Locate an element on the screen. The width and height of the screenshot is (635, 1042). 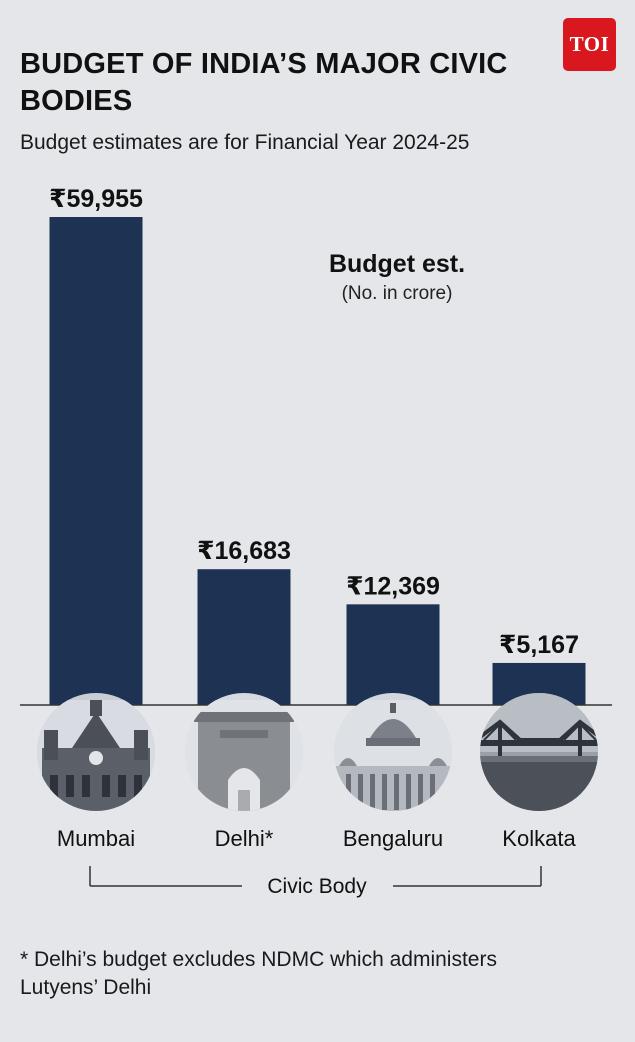
howrah-bridge-icon is located at coordinates (539, 752).